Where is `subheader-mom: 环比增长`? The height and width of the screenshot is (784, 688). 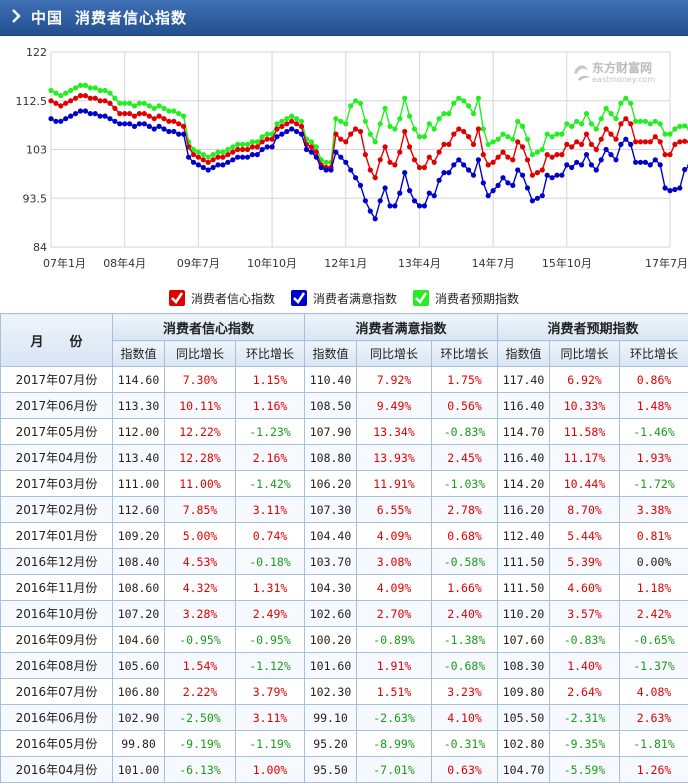
subheader-mom: 环比增长 is located at coordinates (653, 353).